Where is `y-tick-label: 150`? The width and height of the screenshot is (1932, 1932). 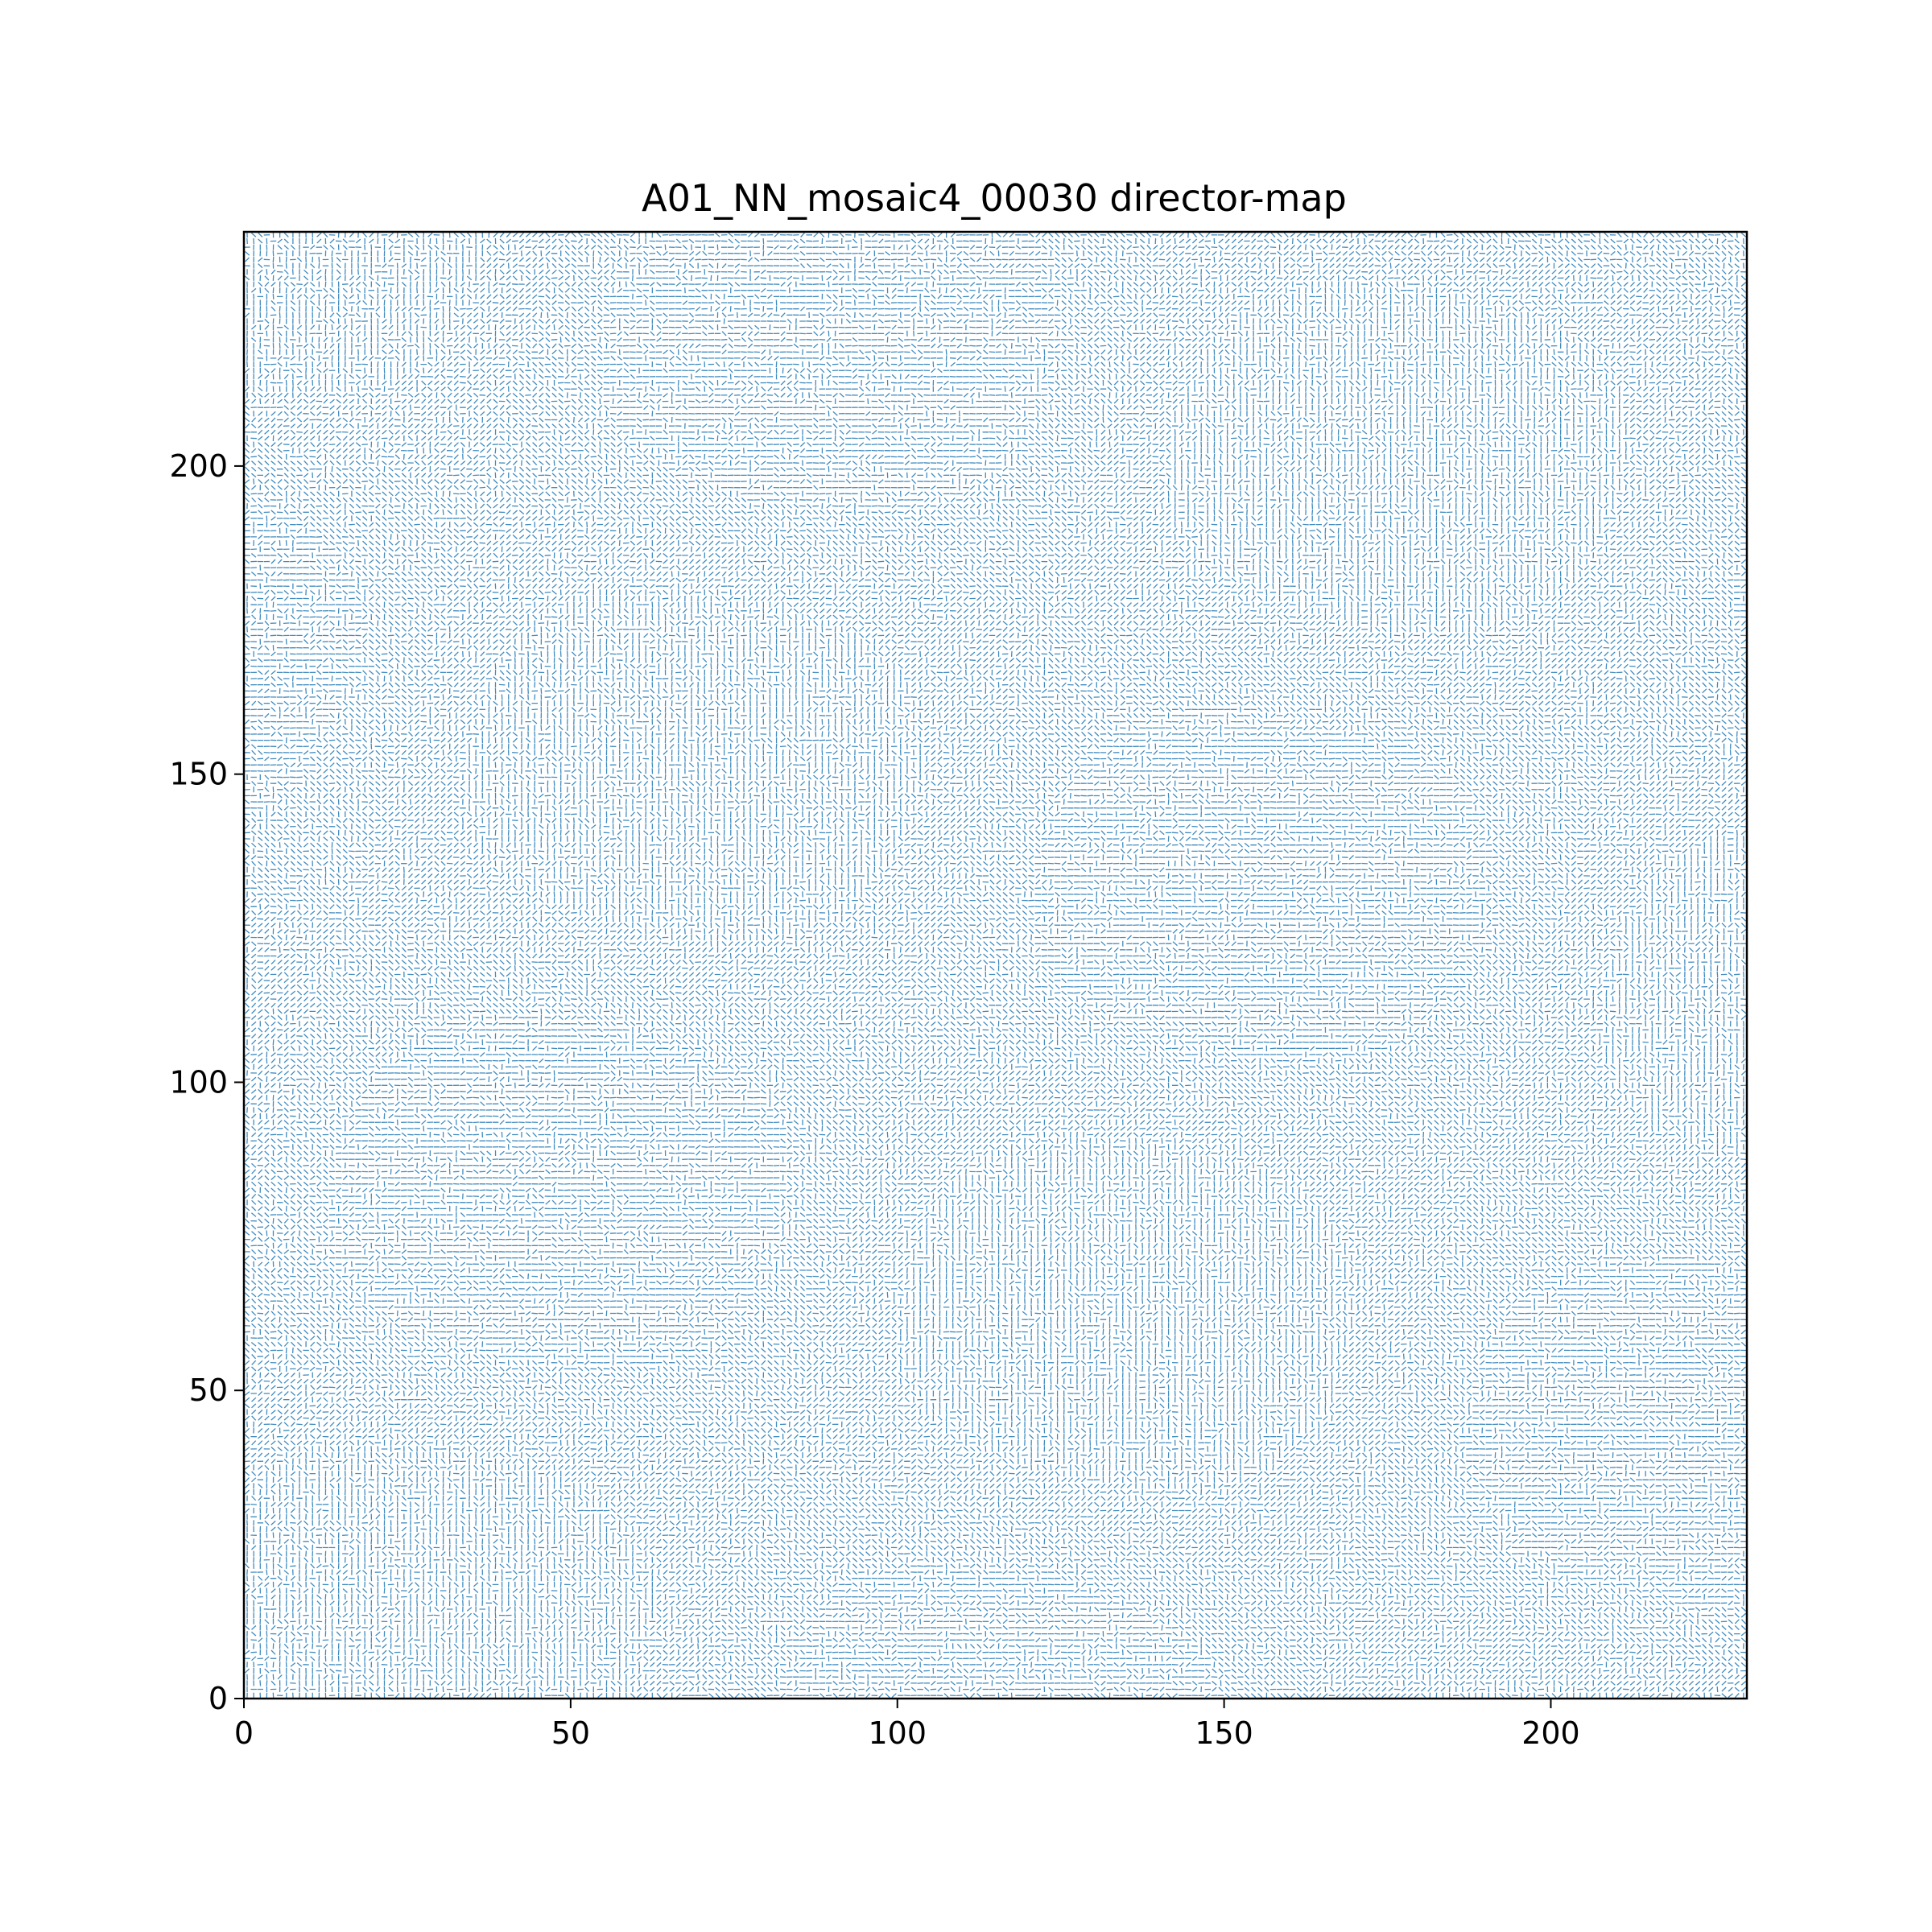
y-tick-label: 150 is located at coordinates (198, 774).